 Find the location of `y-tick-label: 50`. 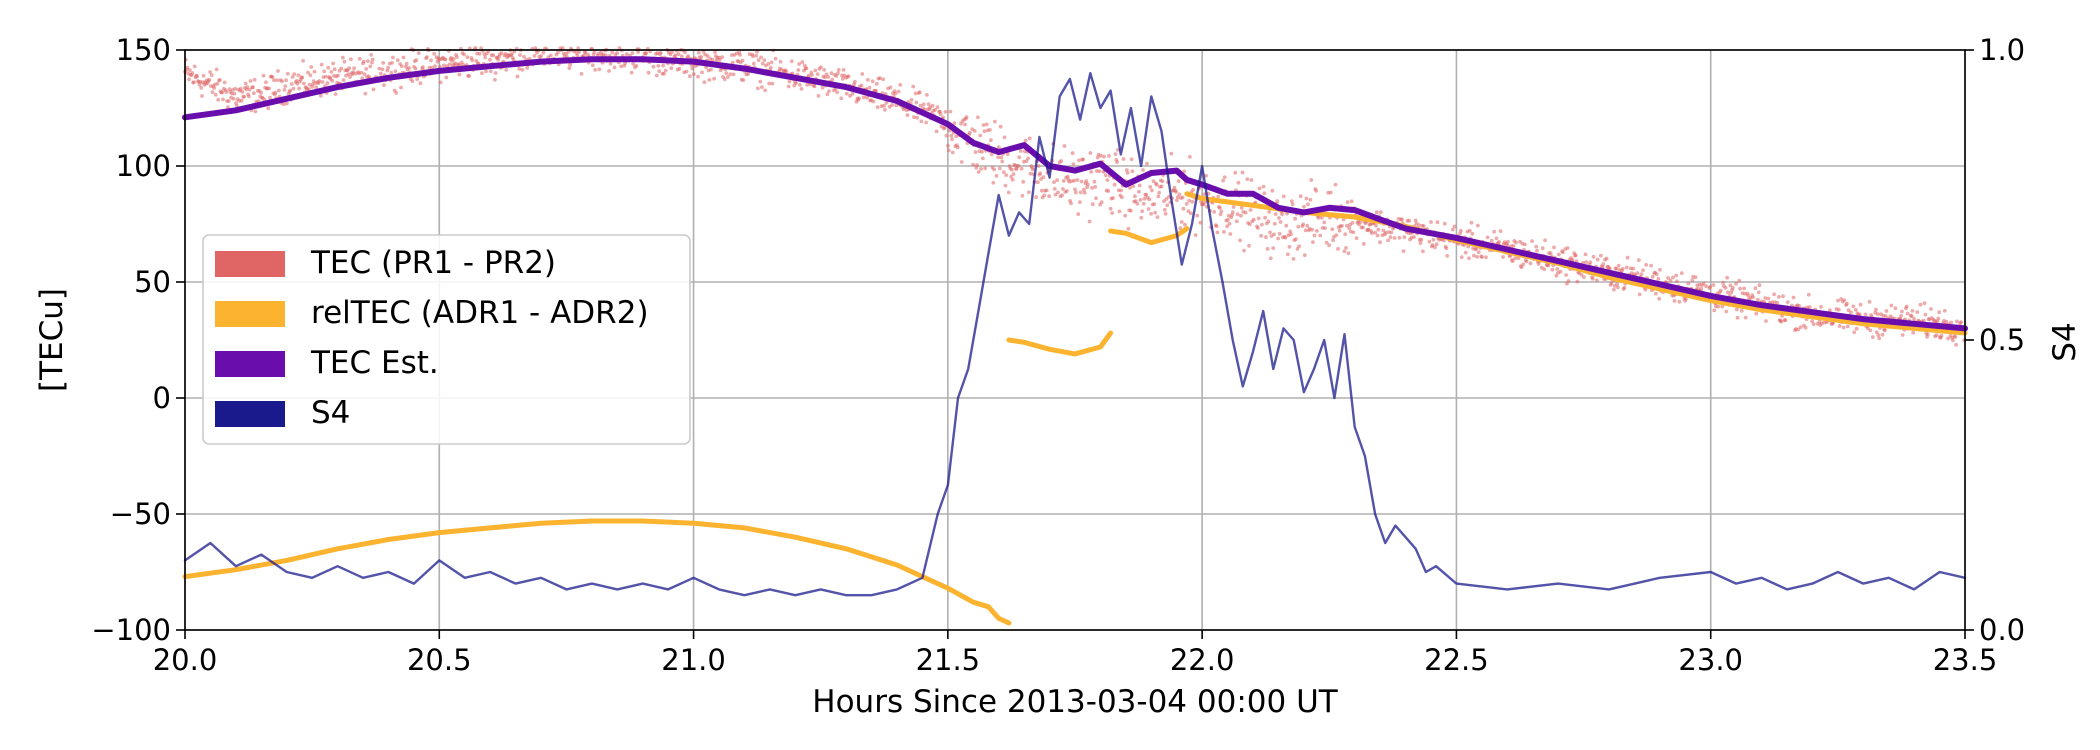

y-tick-label: 50 is located at coordinates (152, 282).